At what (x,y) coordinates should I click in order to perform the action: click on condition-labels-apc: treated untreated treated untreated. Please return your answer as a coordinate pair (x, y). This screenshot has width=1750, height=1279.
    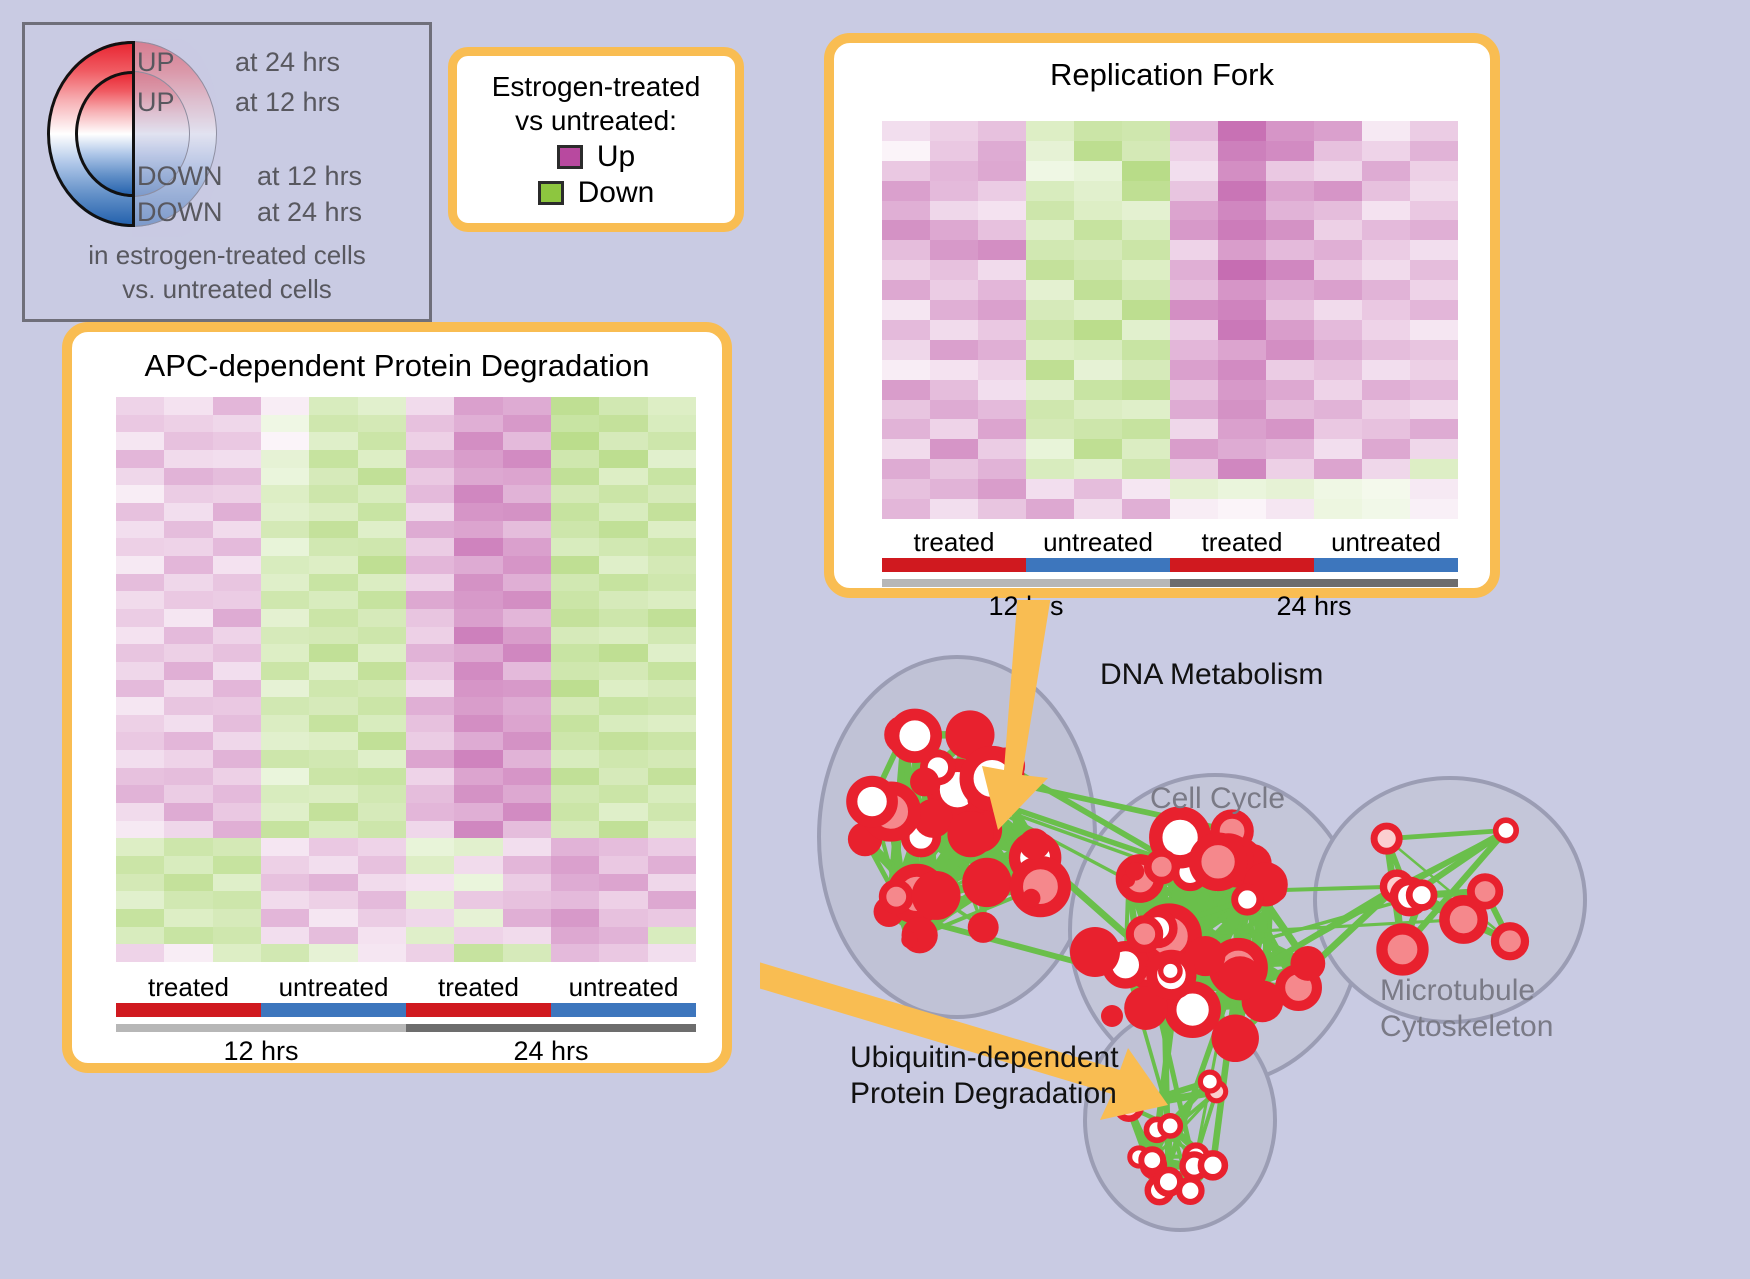
    Looking at the image, I should click on (406, 987).